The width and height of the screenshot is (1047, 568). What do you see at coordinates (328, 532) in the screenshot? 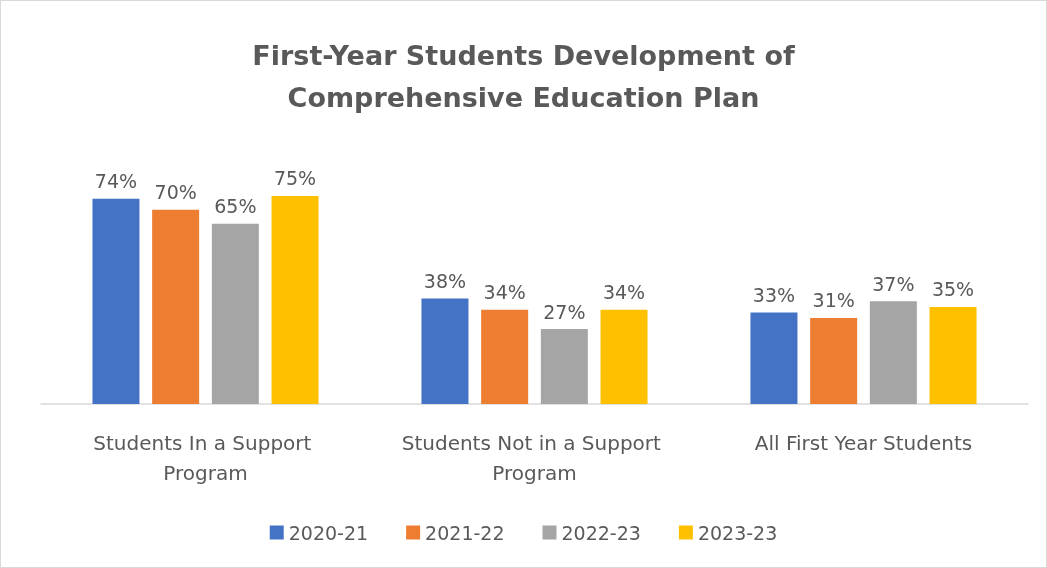
I see `legend-label: 2020-21` at bounding box center [328, 532].